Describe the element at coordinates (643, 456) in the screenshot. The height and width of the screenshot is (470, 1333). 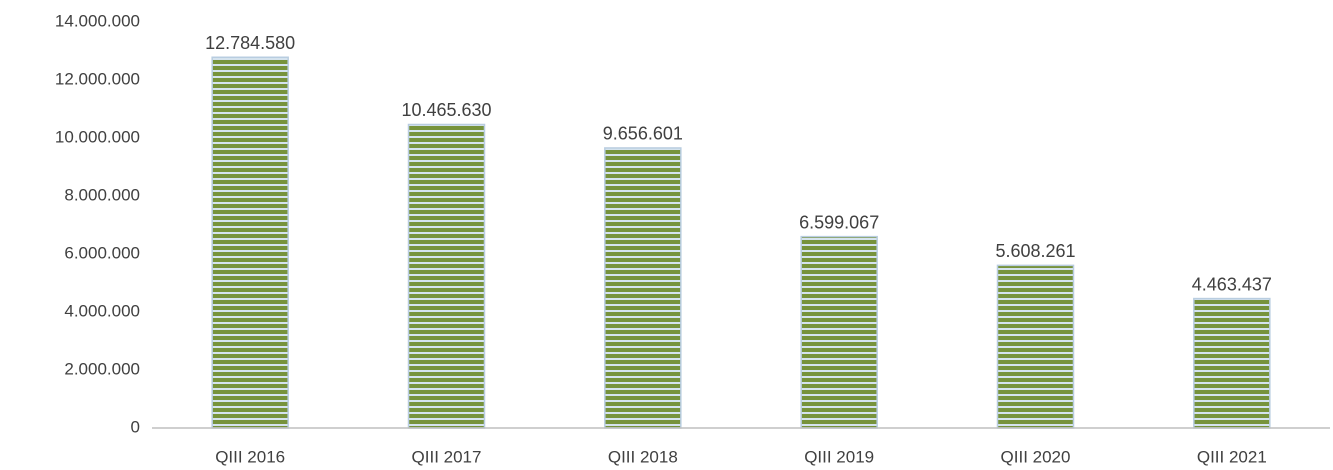
I see `x-tick-label: QIII 2018` at that location.